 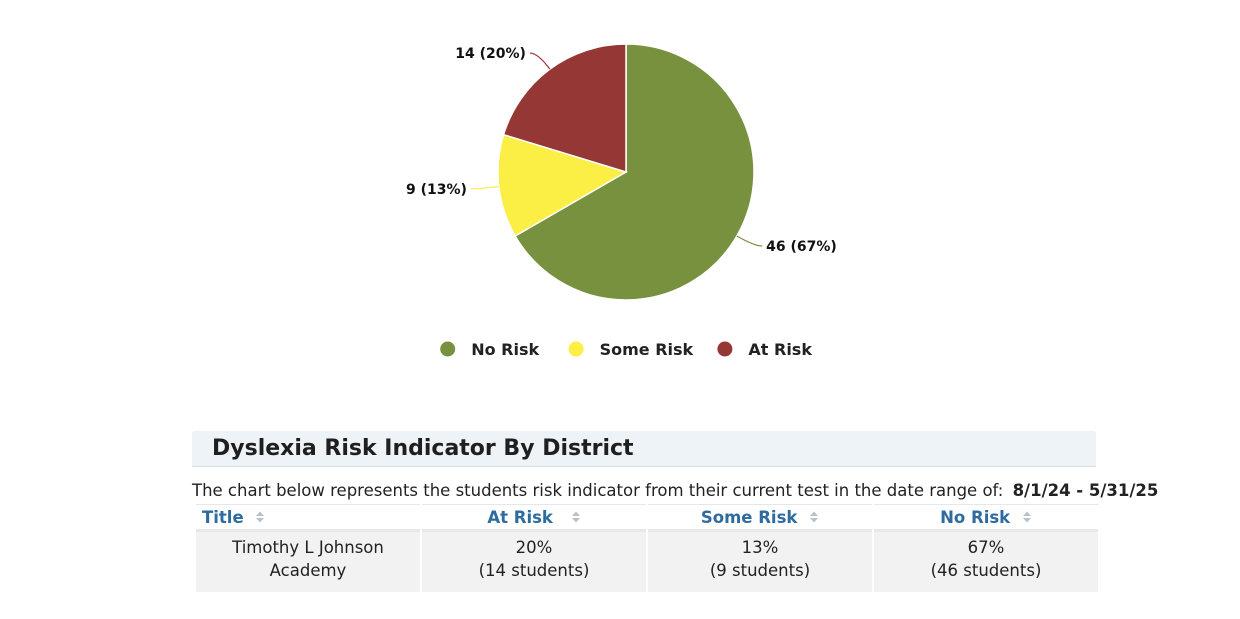 I want to click on at-risk-count: (14 students), so click(x=534, y=570).